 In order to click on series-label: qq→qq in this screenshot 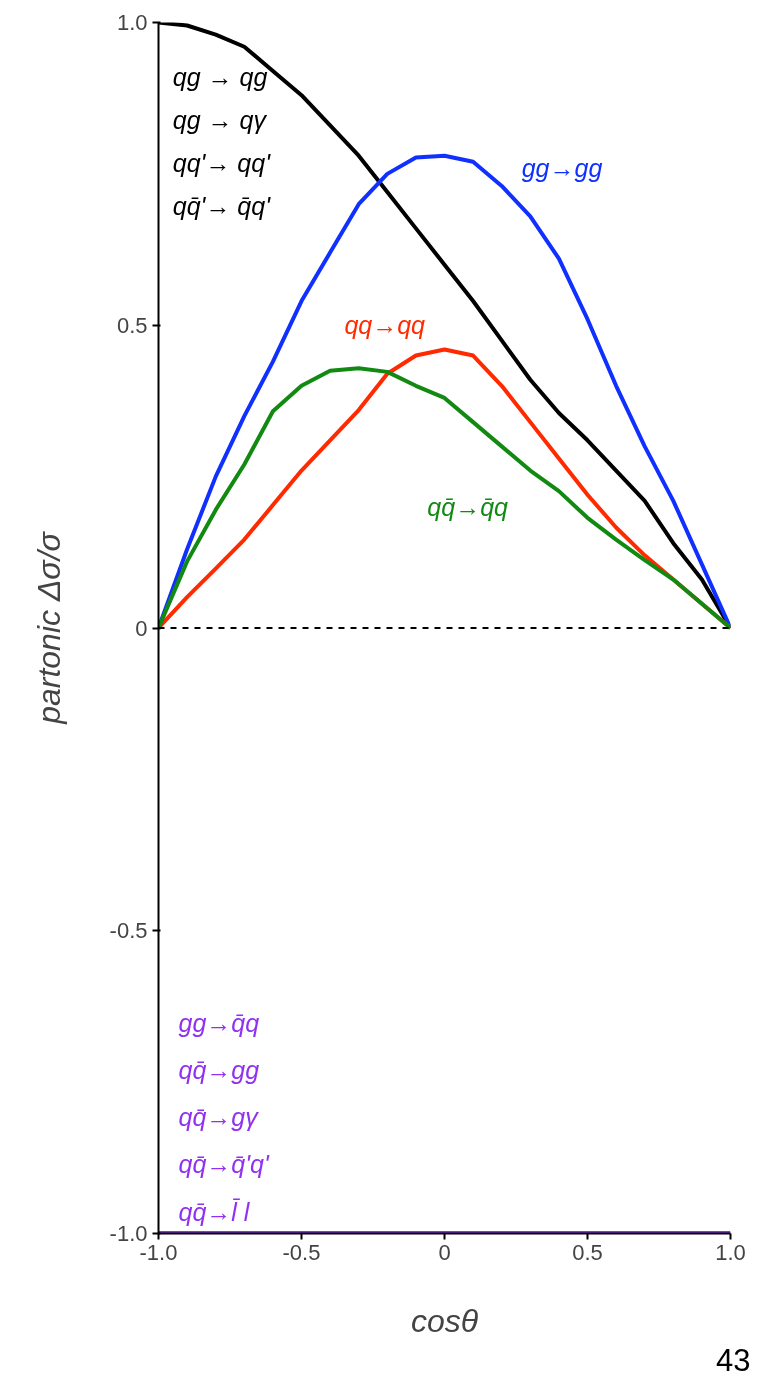, I will do `click(385, 325)`.